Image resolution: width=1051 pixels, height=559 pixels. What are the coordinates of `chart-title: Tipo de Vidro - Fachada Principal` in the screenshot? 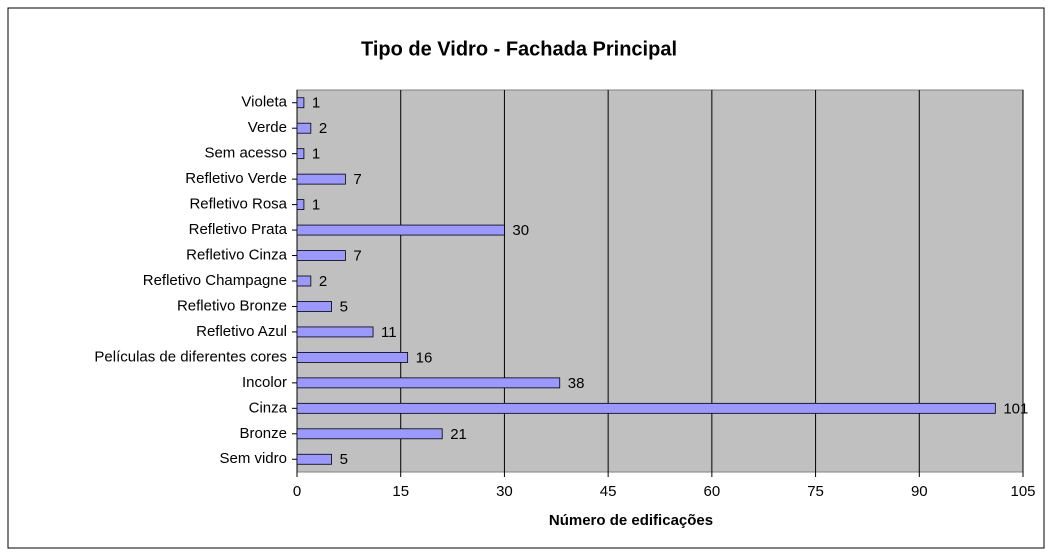 It's located at (519, 49).